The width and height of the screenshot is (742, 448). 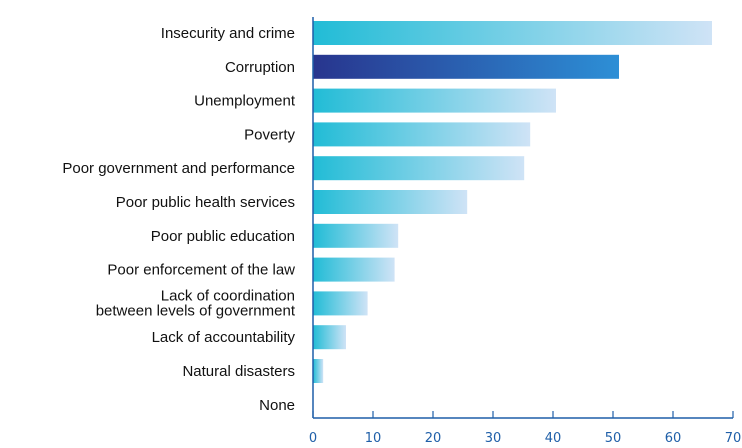 What do you see at coordinates (493, 438) in the screenshot?
I see `x-tick-label-30: 30` at bounding box center [493, 438].